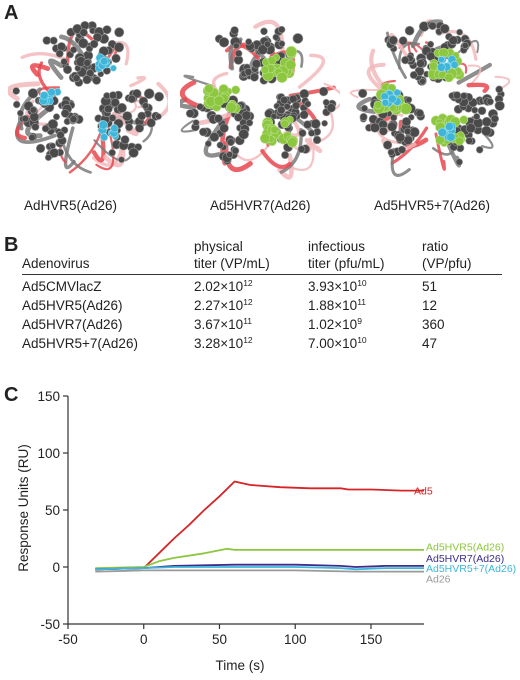  Describe the element at coordinates (371, 639) in the screenshot. I see `x-tick-label: 150` at that location.